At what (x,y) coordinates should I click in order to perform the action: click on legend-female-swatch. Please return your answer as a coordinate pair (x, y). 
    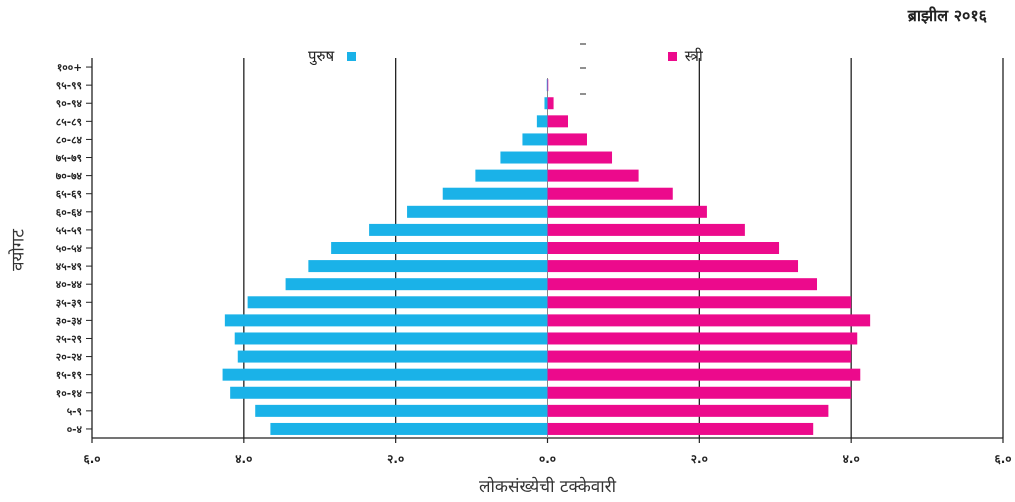
    Looking at the image, I should click on (672, 56).